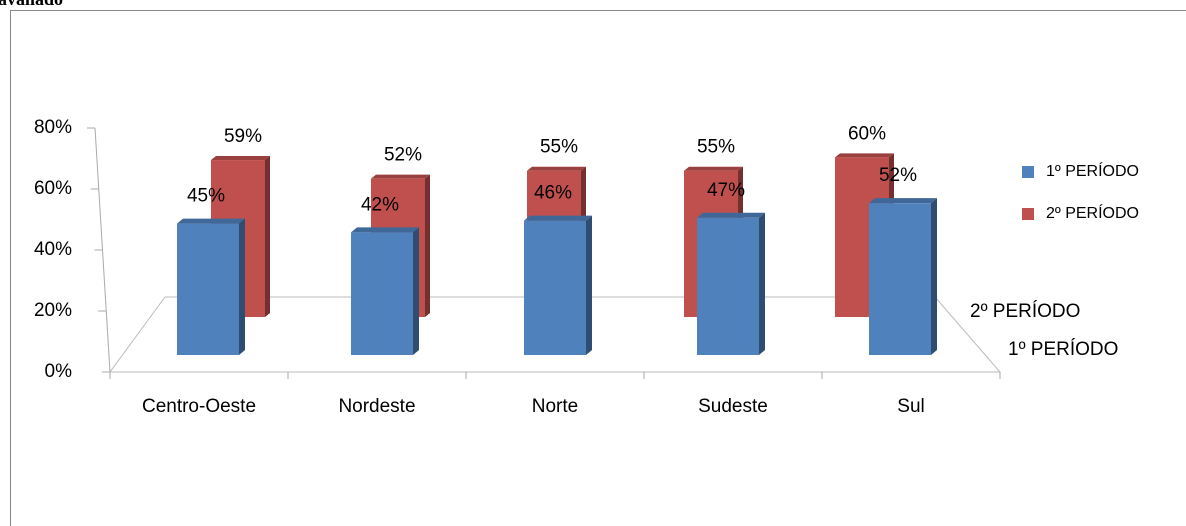 This screenshot has height=526, width=1186. I want to click on value-label: 59%, so click(243, 136).